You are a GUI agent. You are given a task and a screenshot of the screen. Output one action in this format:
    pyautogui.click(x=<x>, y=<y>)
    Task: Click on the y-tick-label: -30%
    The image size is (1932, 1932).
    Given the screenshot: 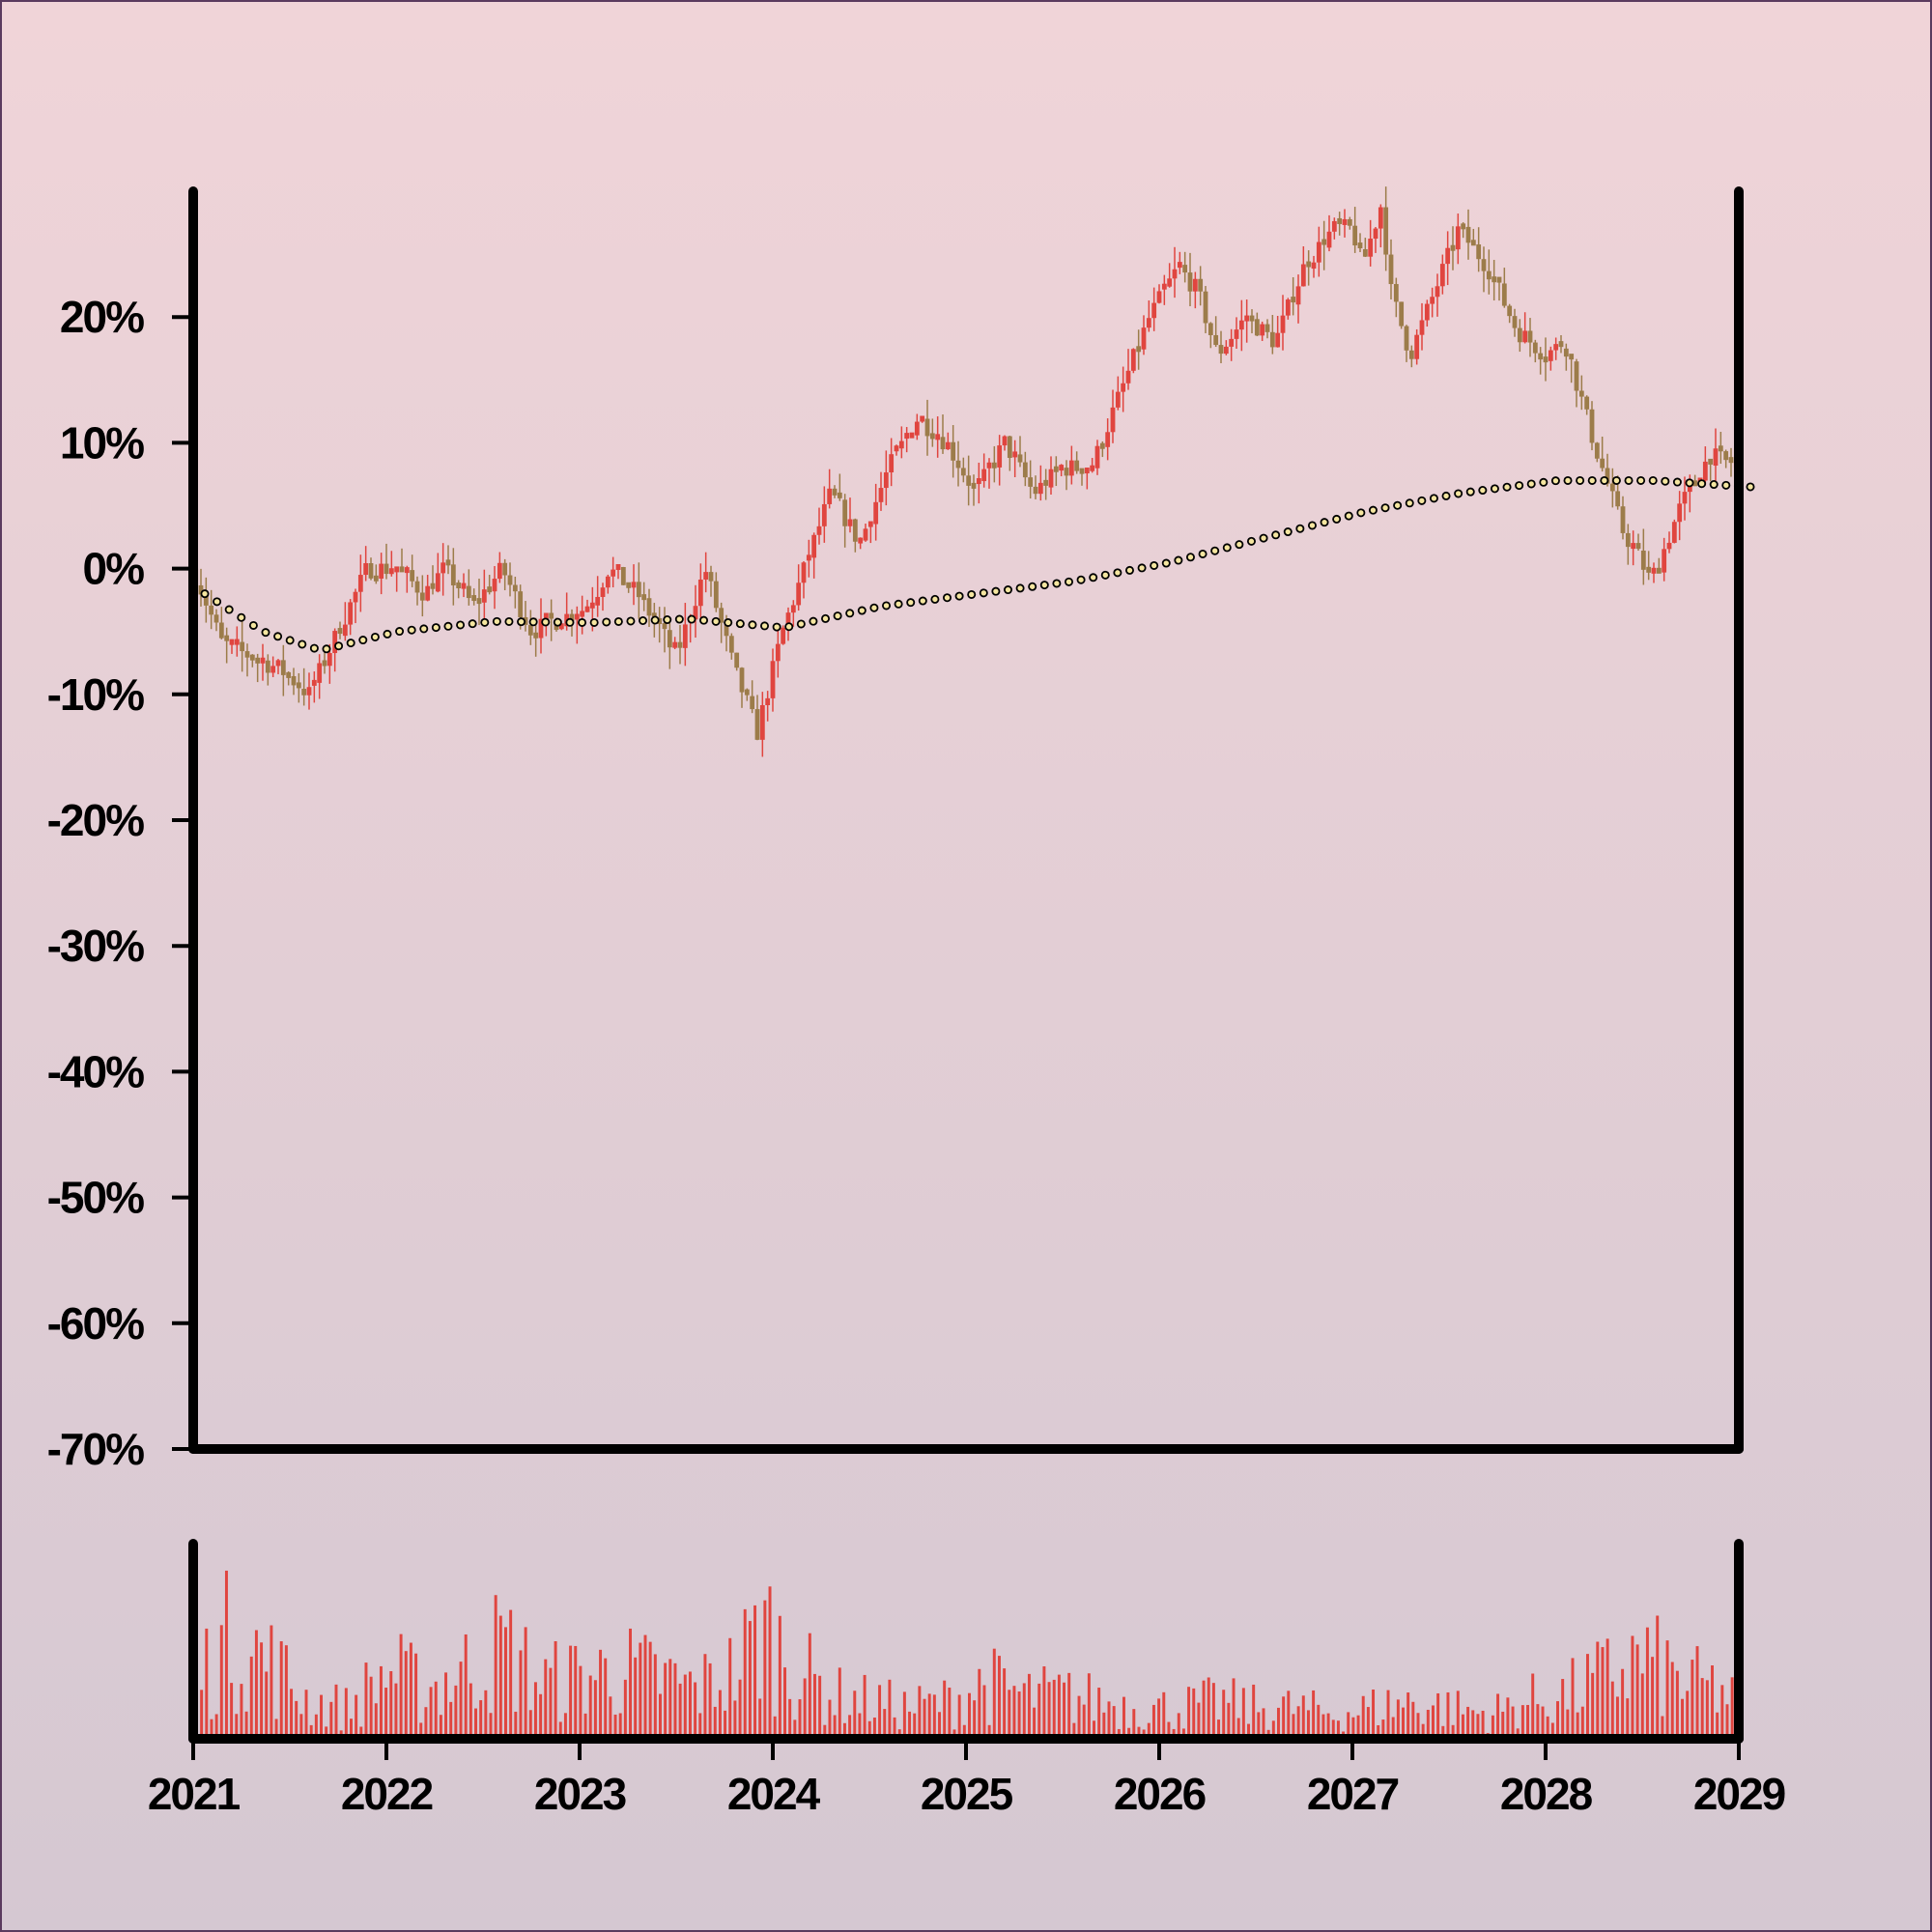 What is the action you would take?
    pyautogui.click(x=95, y=946)
    